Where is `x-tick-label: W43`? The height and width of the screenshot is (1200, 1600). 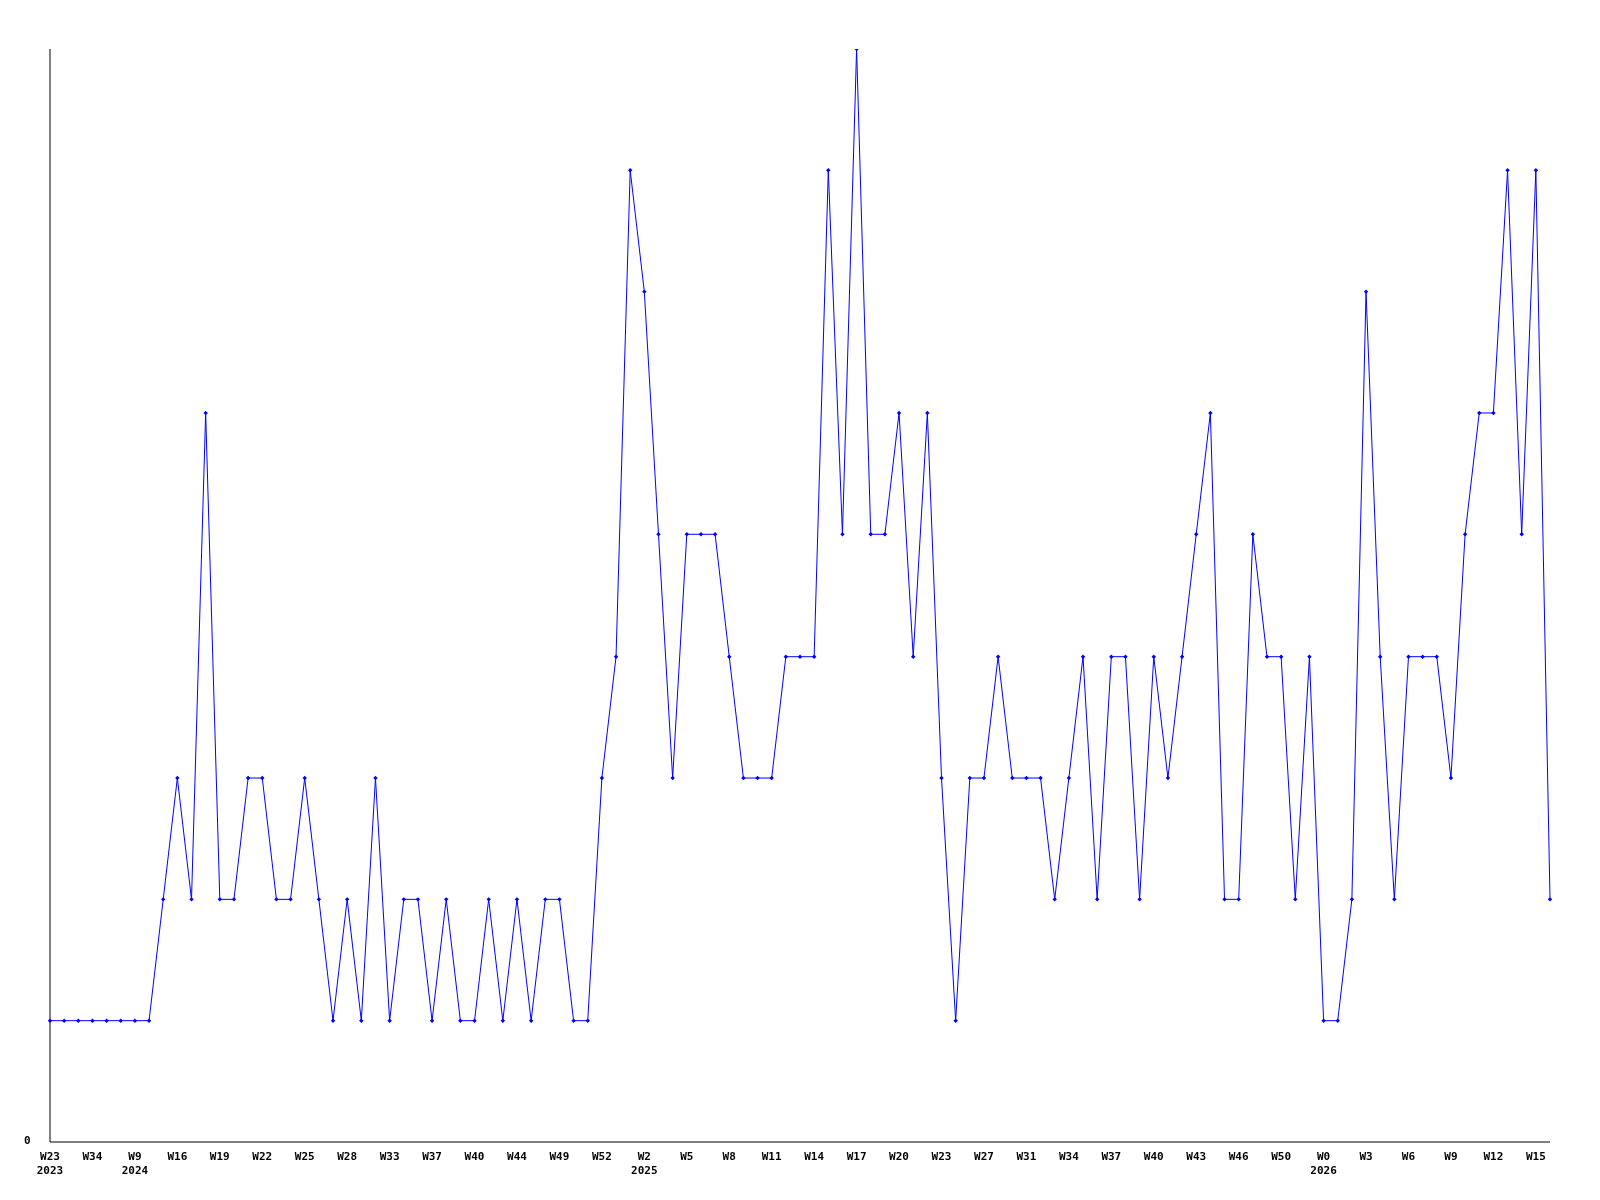 x-tick-label: W43 is located at coordinates (1196, 1156).